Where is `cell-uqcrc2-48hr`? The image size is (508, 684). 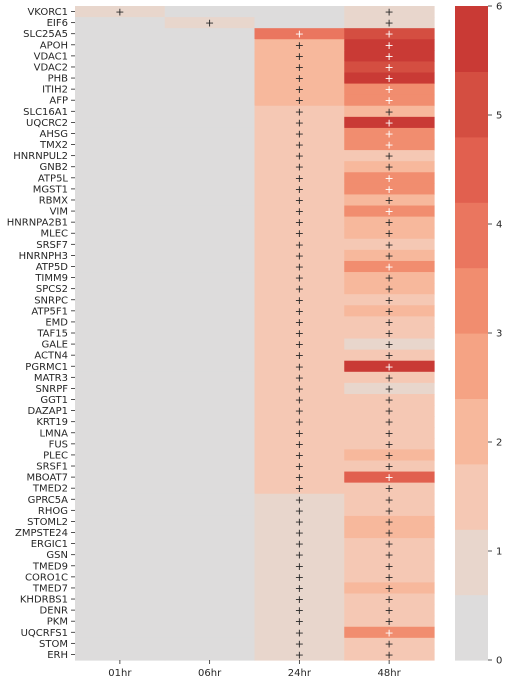
cell-uqcrc2-48hr is located at coordinates (389, 122).